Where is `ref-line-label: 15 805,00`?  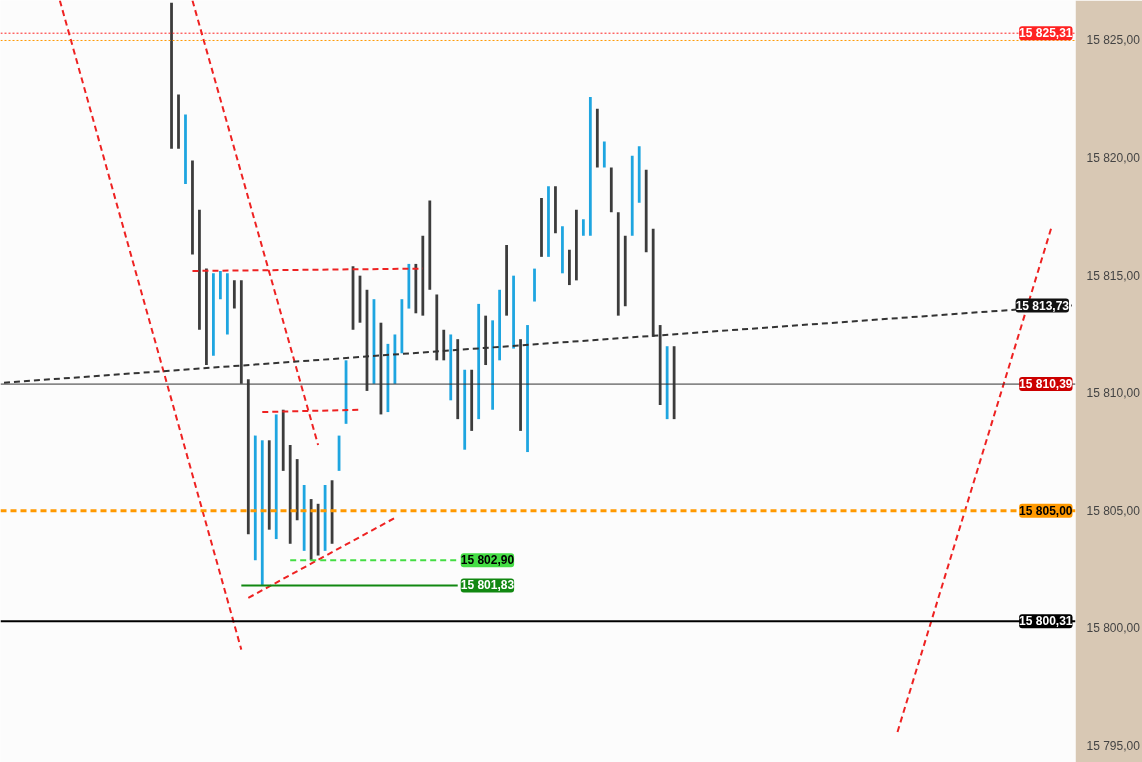
ref-line-label: 15 805,00 is located at coordinates (1046, 510).